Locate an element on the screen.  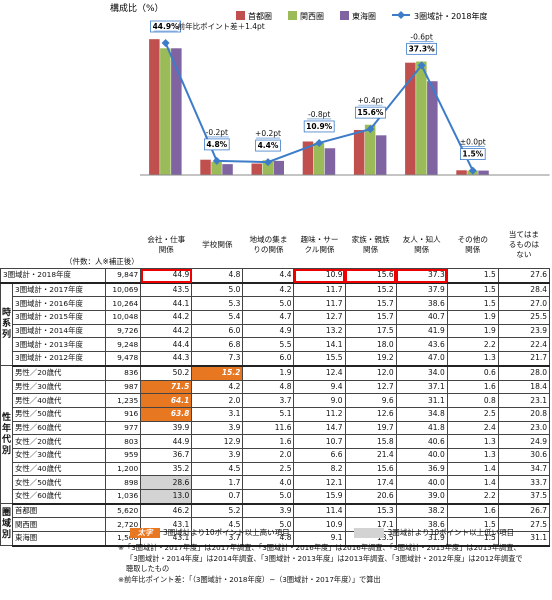
cell-value: 17.4 is located at coordinates (370, 482).